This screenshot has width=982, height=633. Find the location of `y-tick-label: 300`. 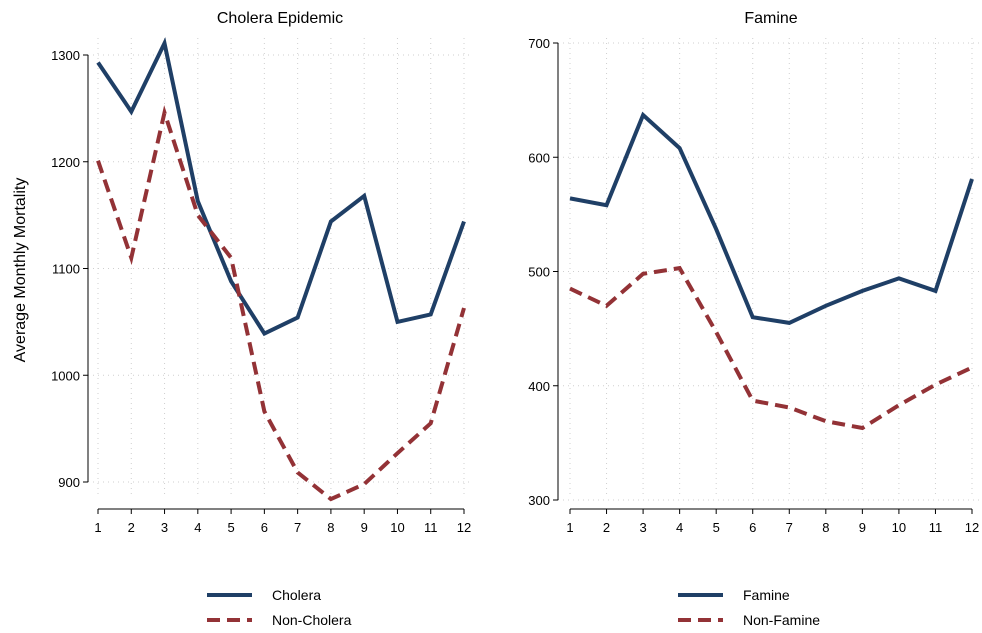

y-tick-label: 300 is located at coordinates (539, 500).